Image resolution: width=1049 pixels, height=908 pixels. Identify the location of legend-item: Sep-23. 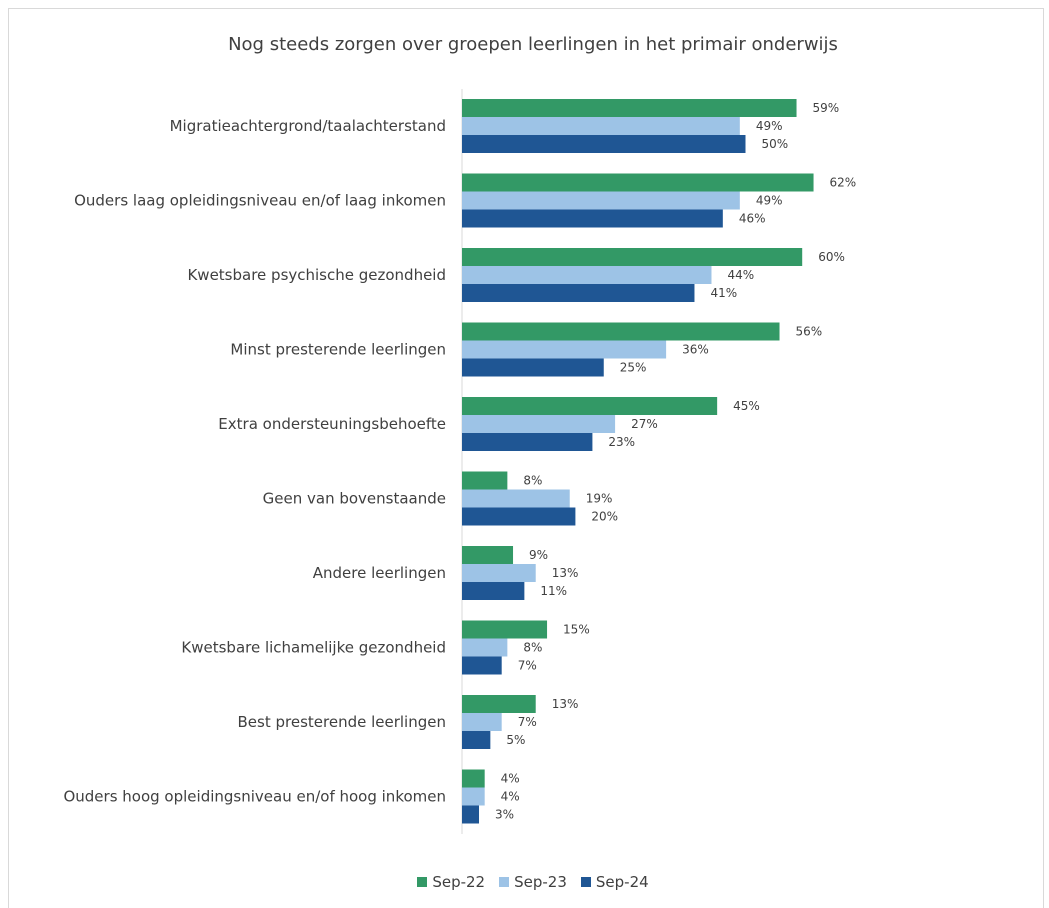
(533, 882).